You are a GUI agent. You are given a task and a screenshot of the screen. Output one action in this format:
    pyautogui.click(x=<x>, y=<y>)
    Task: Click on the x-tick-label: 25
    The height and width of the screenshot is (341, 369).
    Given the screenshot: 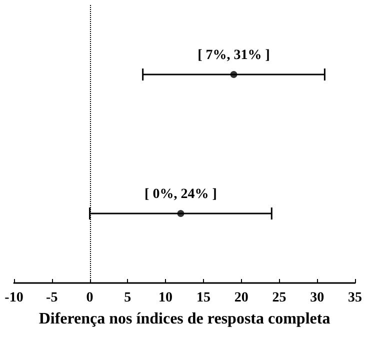 What is the action you would take?
    pyautogui.click(x=279, y=298)
    